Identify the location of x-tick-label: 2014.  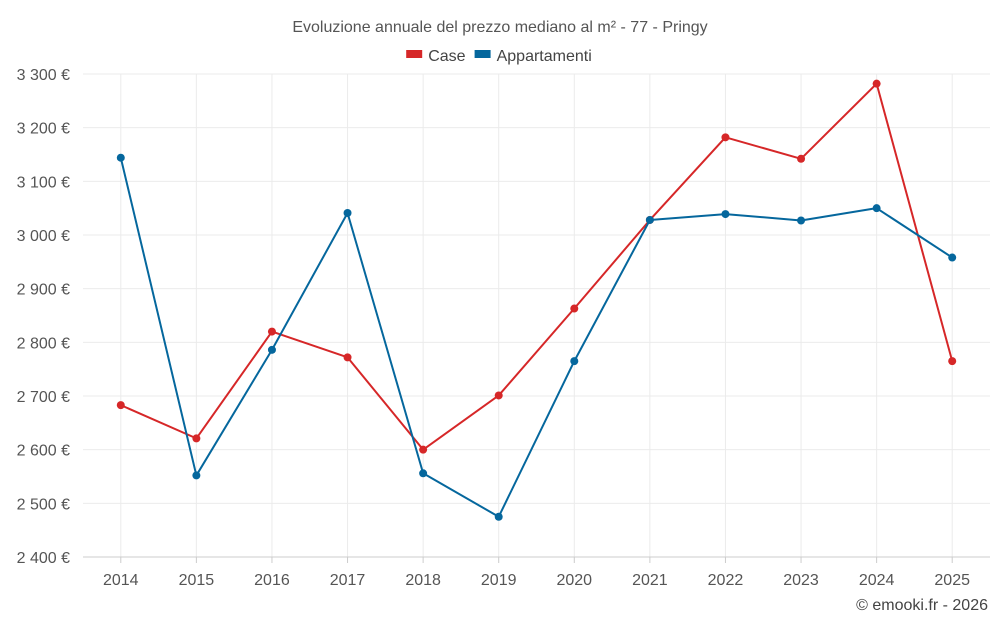
(121, 580).